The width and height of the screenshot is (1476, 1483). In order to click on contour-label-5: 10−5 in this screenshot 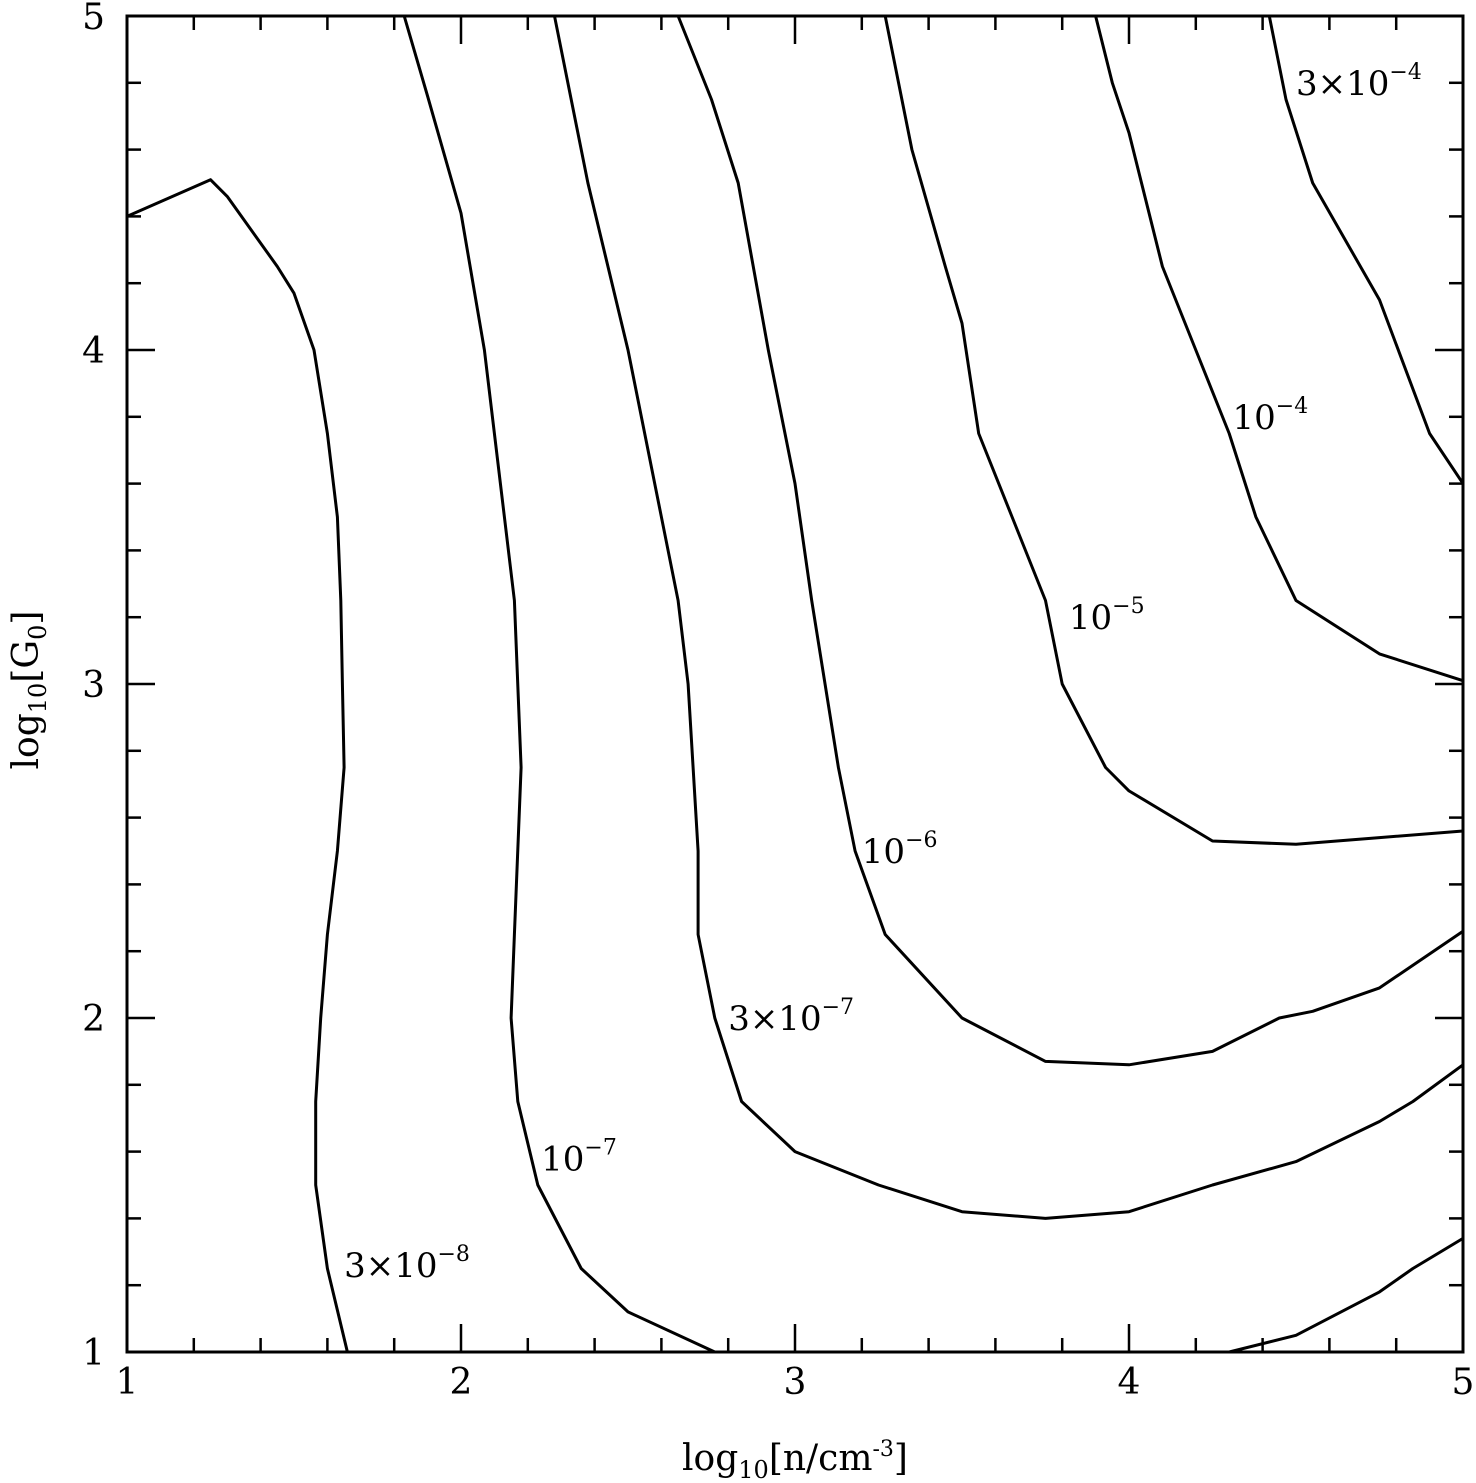, I will do `click(1107, 616)`.